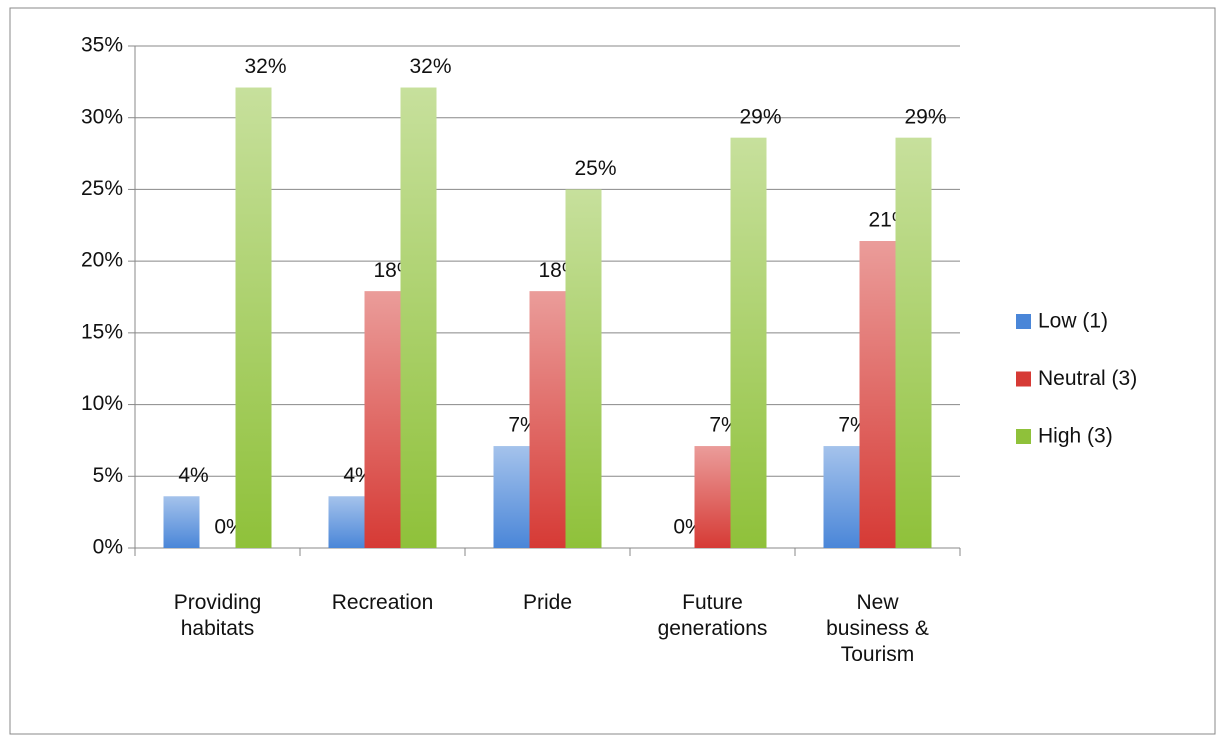 This screenshot has width=1216, height=735. I want to click on x-tick-label: Providing habitats, so click(217, 615).